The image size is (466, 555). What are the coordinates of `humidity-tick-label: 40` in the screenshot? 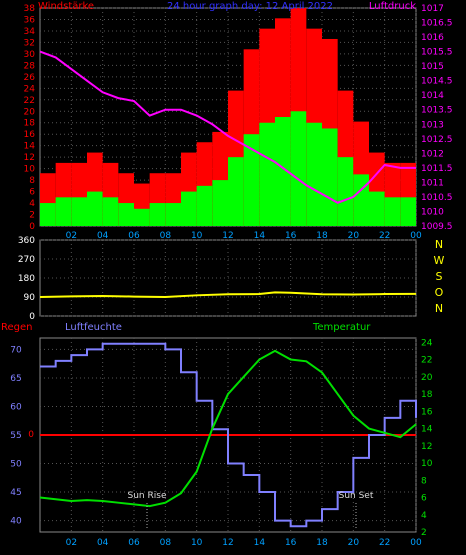 It's located at (16, 522).